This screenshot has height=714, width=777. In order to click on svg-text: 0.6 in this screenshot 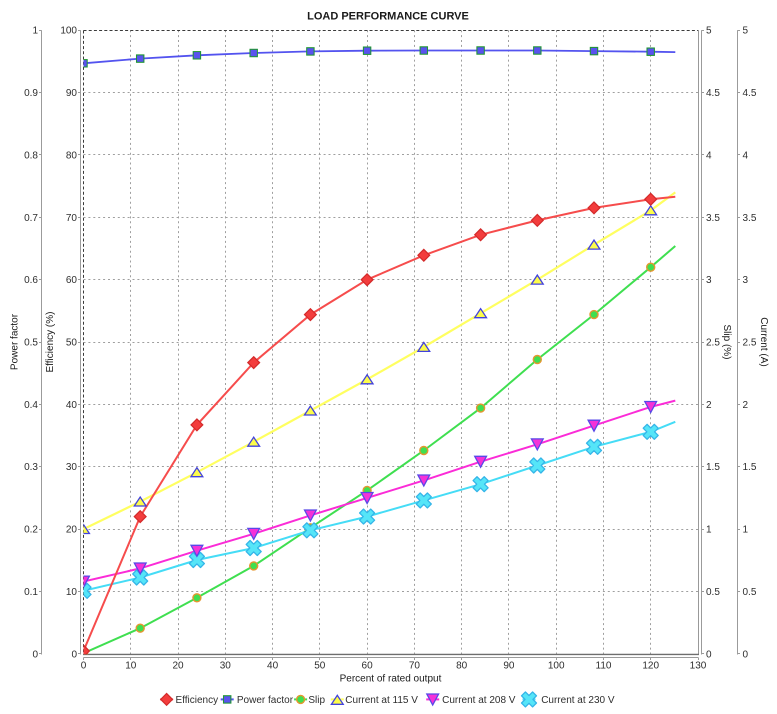, I will do `click(31, 280)`.